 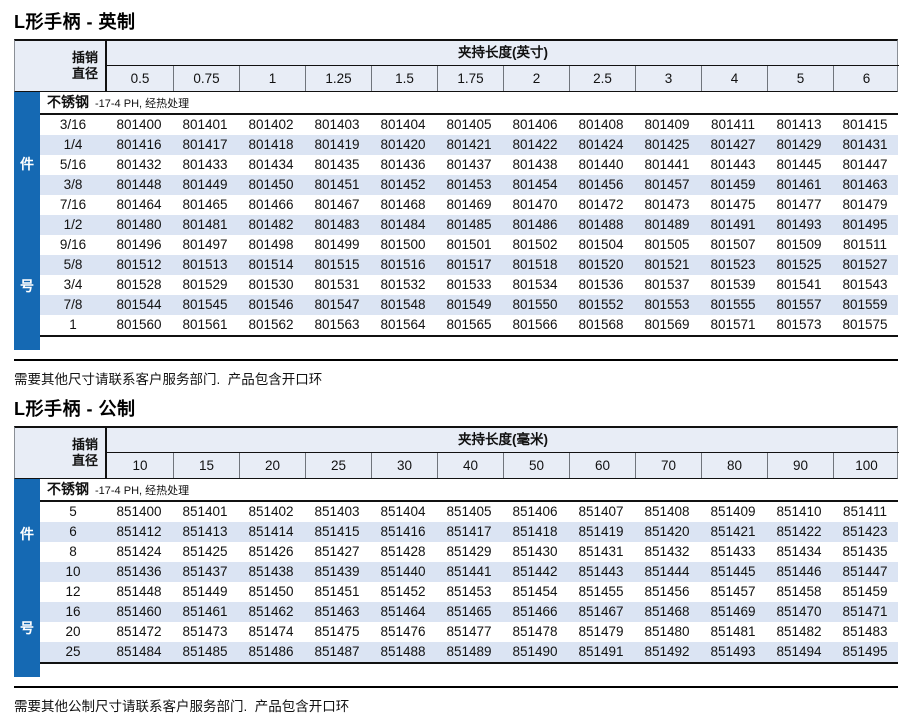 I want to click on part-number-cell: 851436, so click(x=139, y=571).